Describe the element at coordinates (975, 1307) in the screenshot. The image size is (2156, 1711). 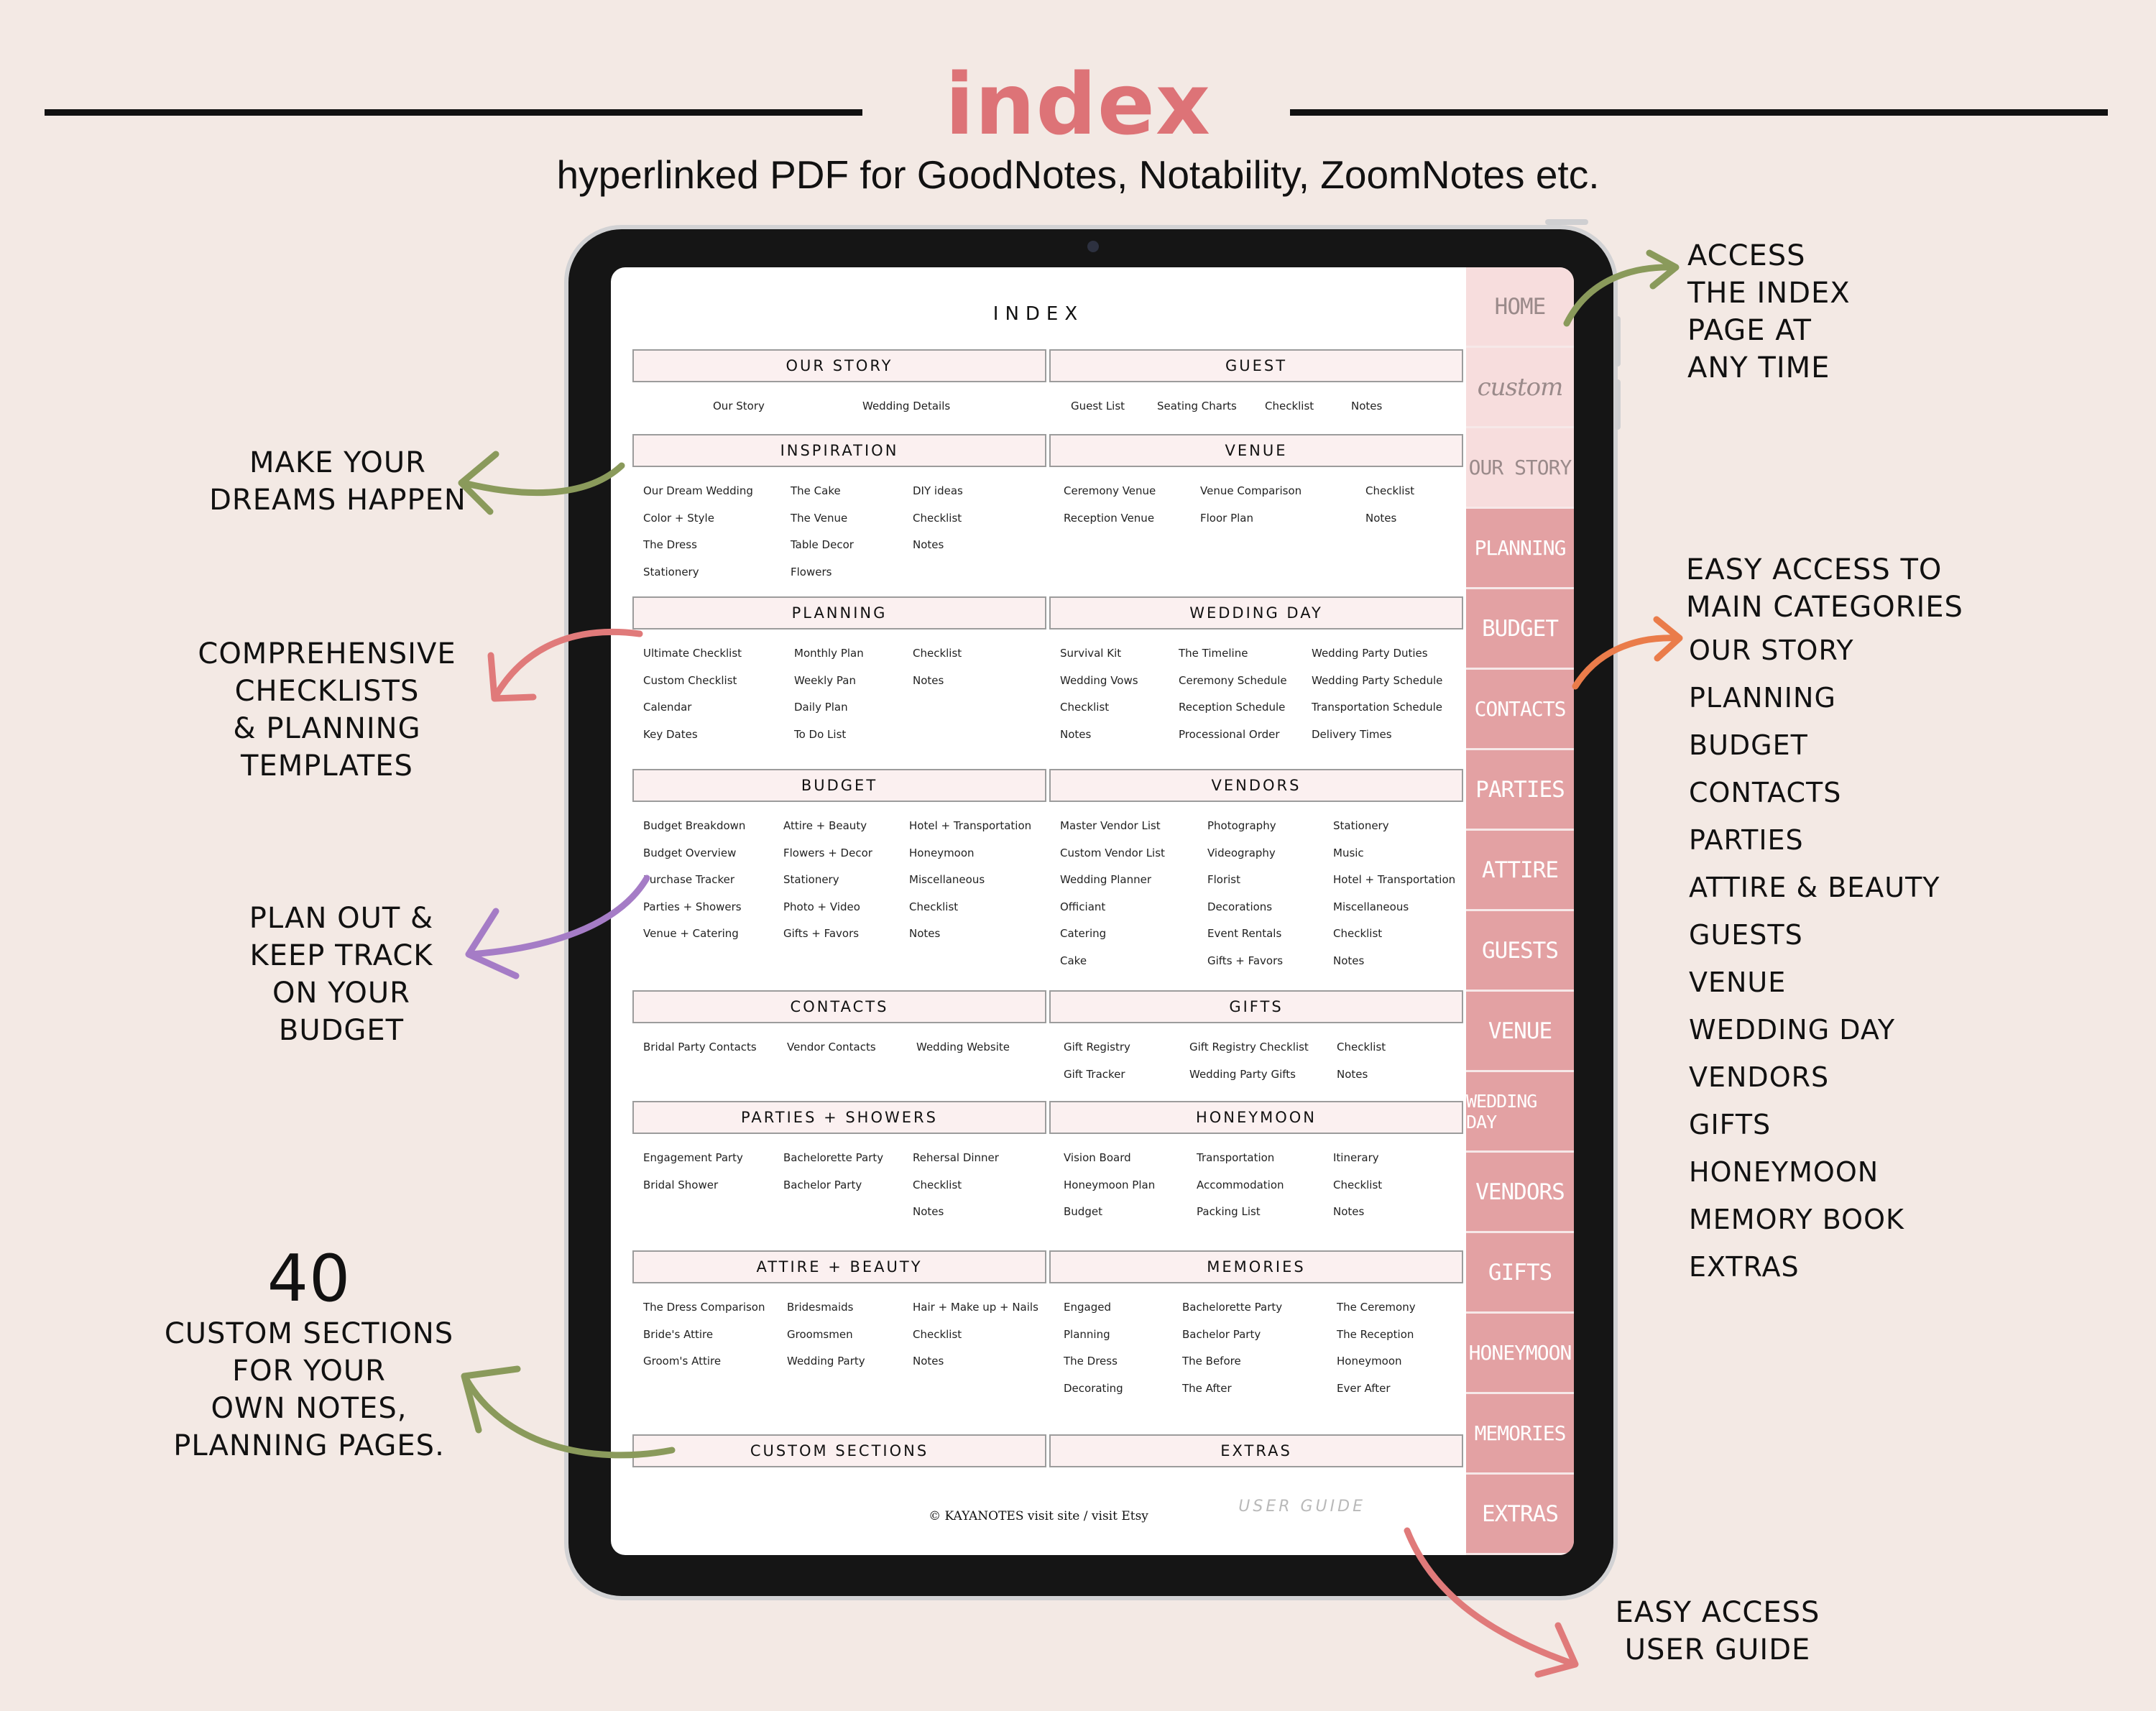
I see `index-link: Hair + Make up + Nails` at that location.